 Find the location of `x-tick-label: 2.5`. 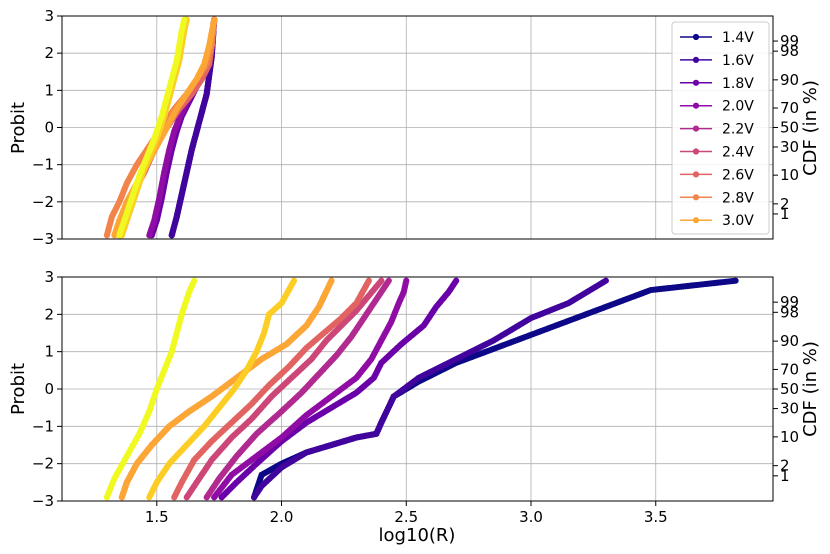

x-tick-label: 2.5 is located at coordinates (406, 517).